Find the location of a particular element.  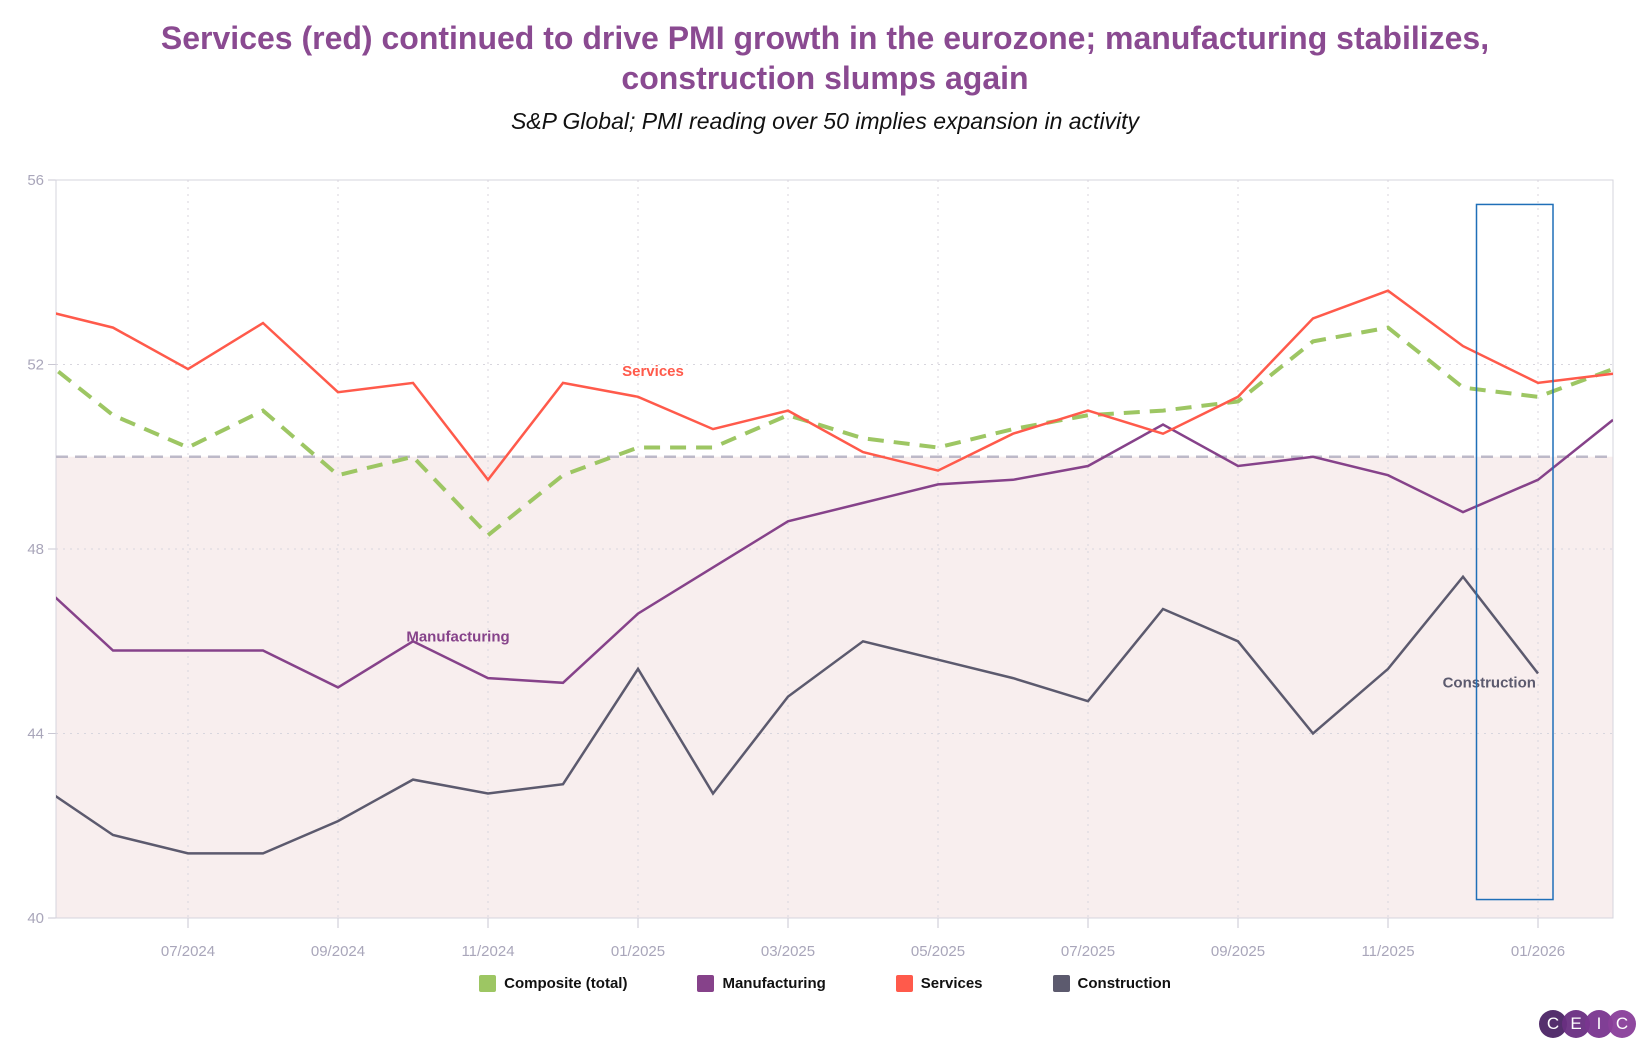

x-tick-label: 09/2025 is located at coordinates (1238, 951).